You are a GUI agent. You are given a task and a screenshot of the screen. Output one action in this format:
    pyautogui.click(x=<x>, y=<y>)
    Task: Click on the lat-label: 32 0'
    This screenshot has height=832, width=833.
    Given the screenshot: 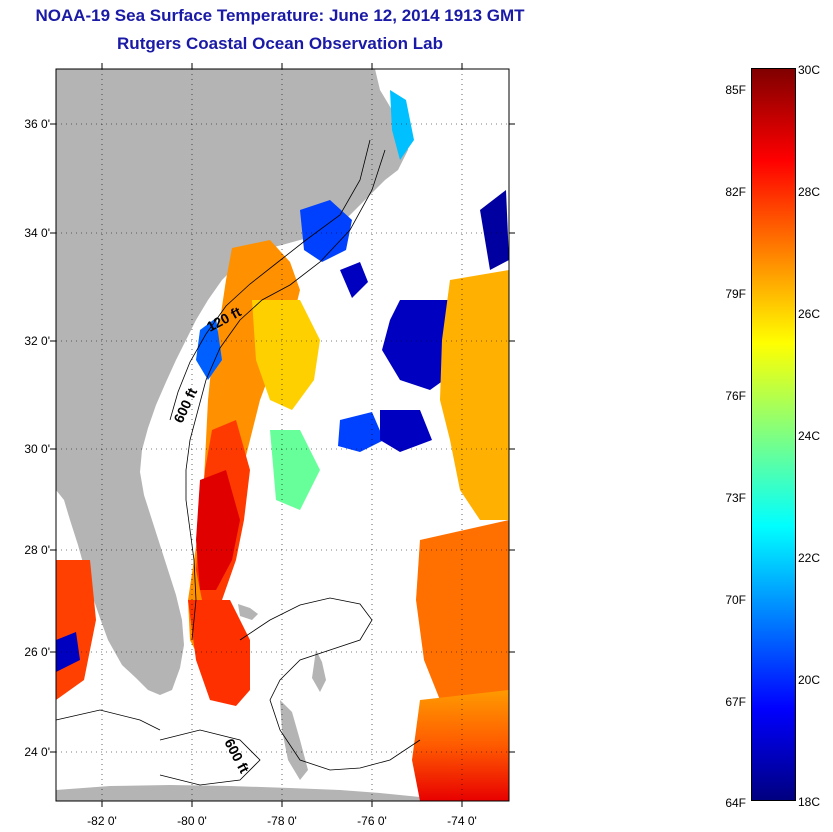 What is the action you would take?
    pyautogui.click(x=37, y=341)
    